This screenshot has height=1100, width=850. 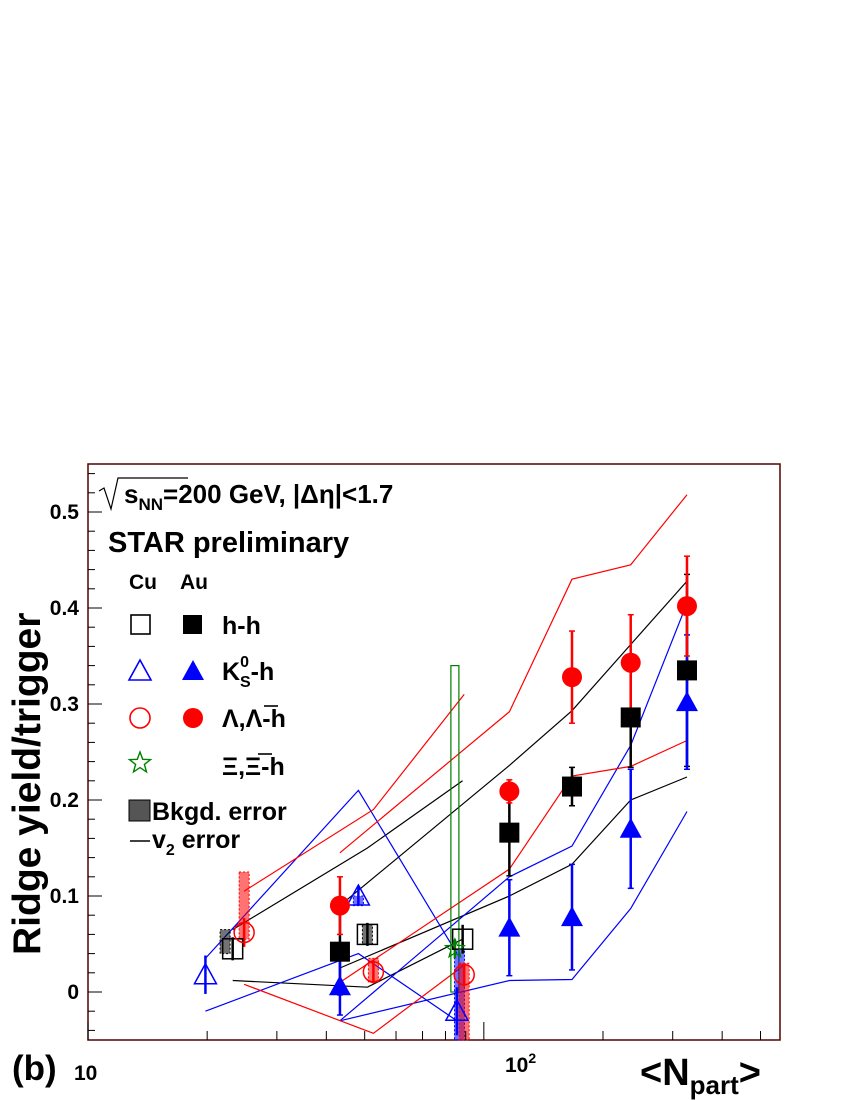 I want to click on y-tick-label-3: 0.3, so click(x=64, y=704).